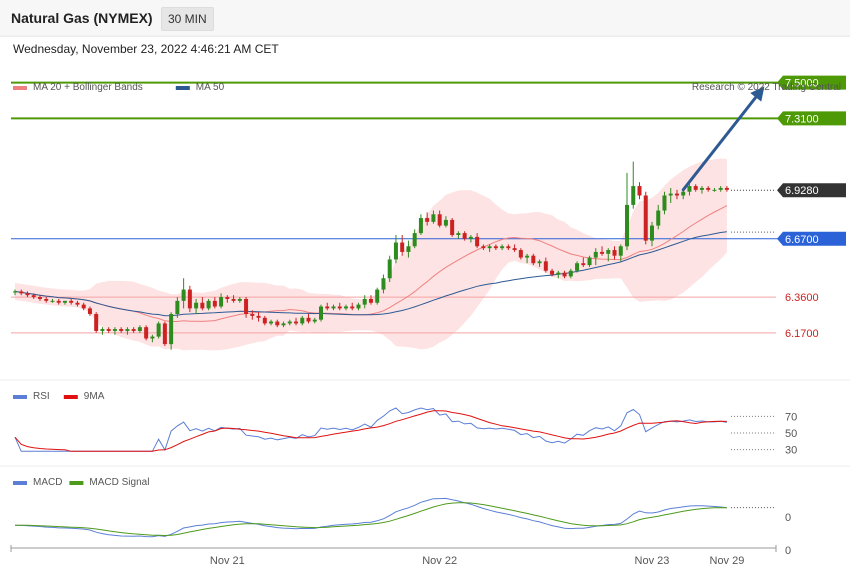  I want to click on rsi-legend-label: 9MA, so click(94, 396).